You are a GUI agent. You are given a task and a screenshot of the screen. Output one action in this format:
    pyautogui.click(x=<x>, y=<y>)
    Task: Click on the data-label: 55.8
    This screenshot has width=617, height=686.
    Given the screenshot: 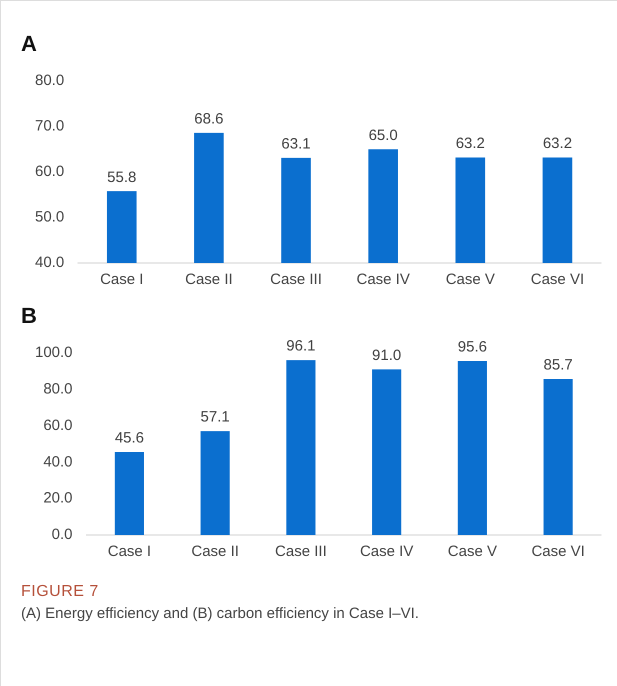 What is the action you would take?
    pyautogui.click(x=121, y=177)
    